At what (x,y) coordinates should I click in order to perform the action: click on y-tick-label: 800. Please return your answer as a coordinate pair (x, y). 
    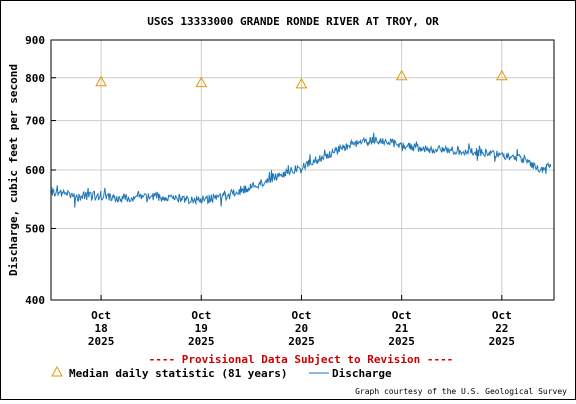
    Looking at the image, I should click on (35, 78).